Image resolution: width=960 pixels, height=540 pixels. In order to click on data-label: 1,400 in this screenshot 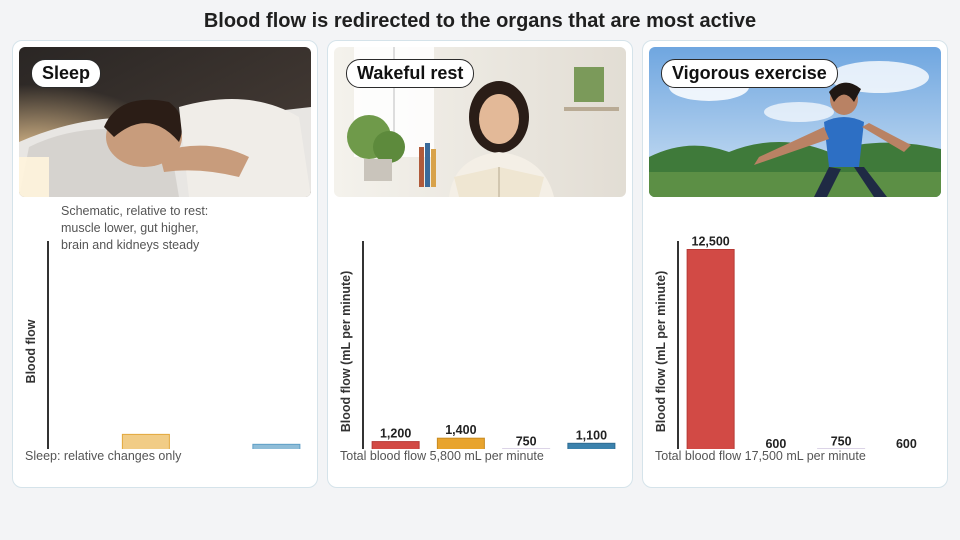, I will do `click(460, 430)`.